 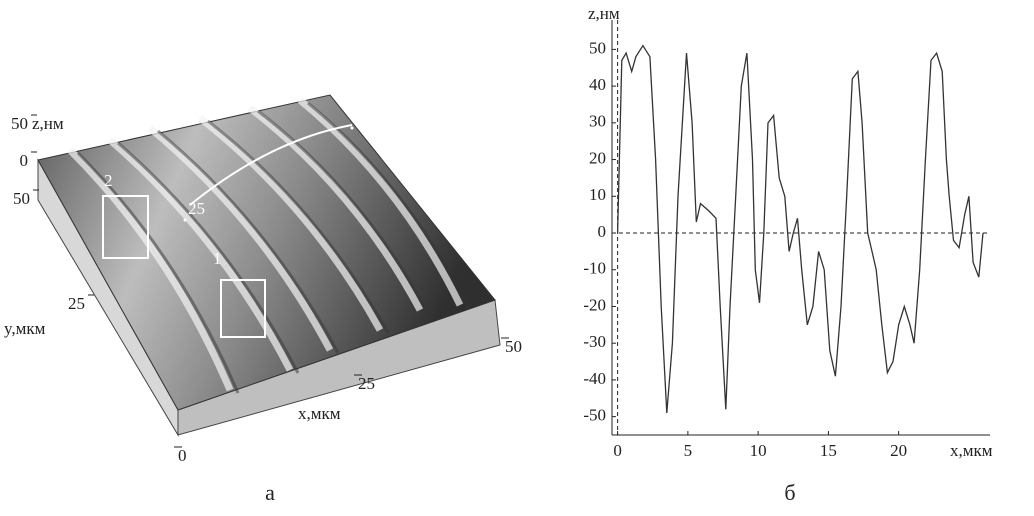 What do you see at coordinates (828, 450) in the screenshot?
I see `x-tick-label: 15` at bounding box center [828, 450].